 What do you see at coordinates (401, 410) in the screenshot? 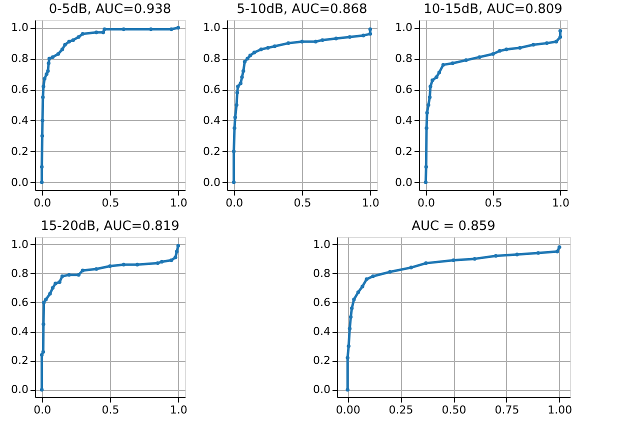
I see `x-tick-label: 0.25` at bounding box center [401, 410].